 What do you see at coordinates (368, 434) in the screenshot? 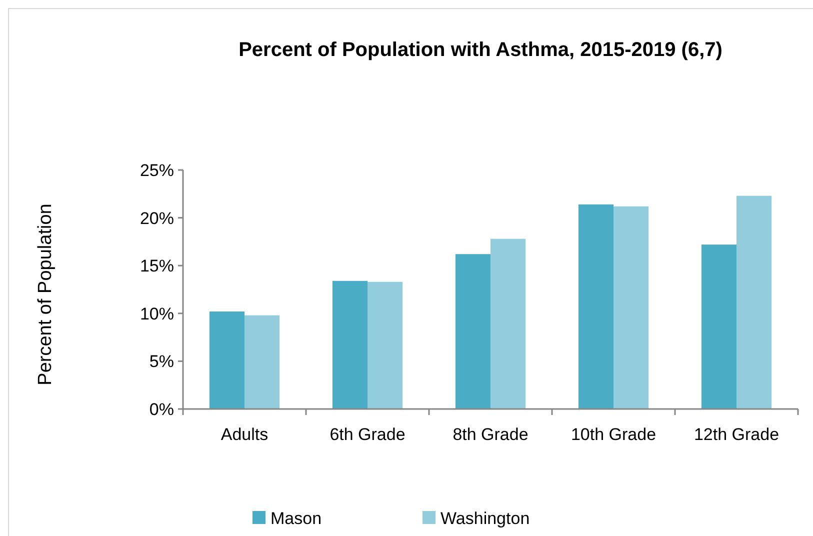
I see `x-tick-label: 6th Grade` at bounding box center [368, 434].